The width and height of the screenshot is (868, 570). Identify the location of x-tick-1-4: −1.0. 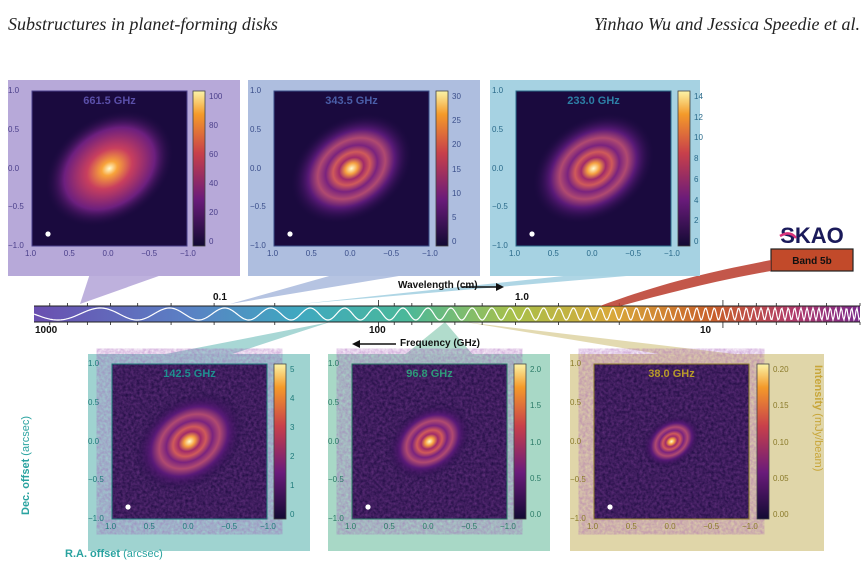
(430, 253).